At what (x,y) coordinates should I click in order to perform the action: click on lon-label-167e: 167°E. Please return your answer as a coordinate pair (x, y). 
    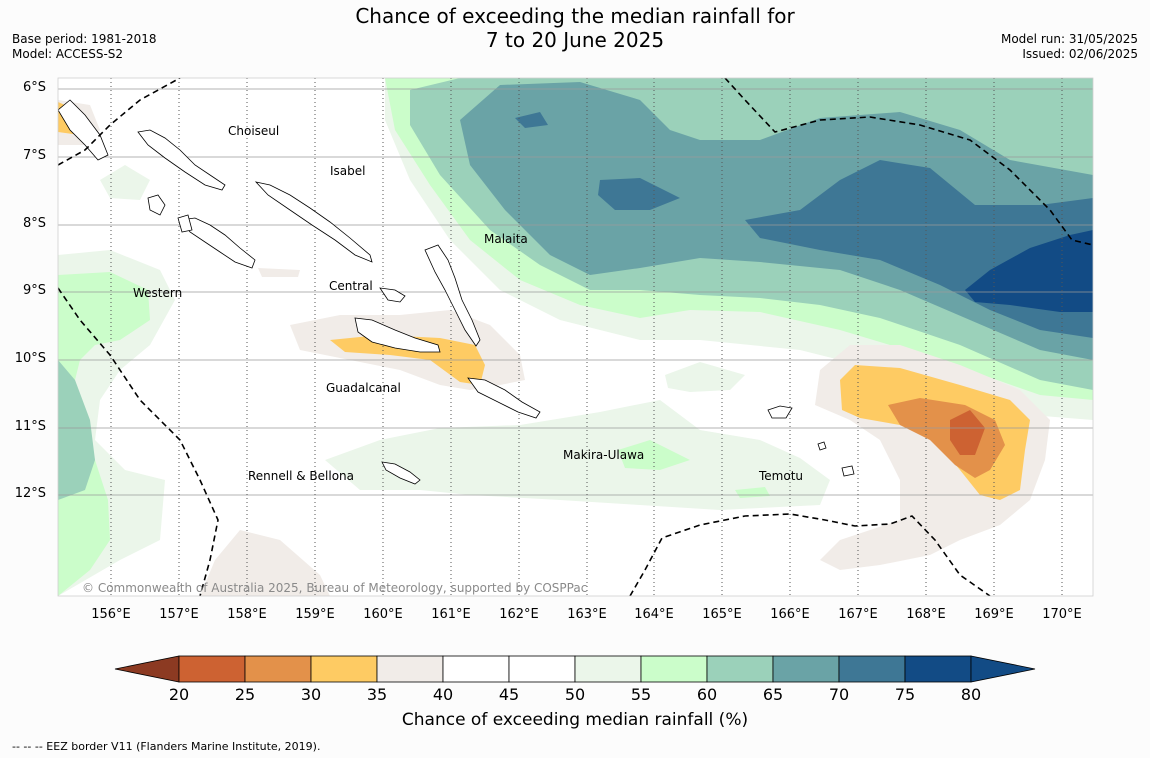
    Looking at the image, I should click on (858, 614).